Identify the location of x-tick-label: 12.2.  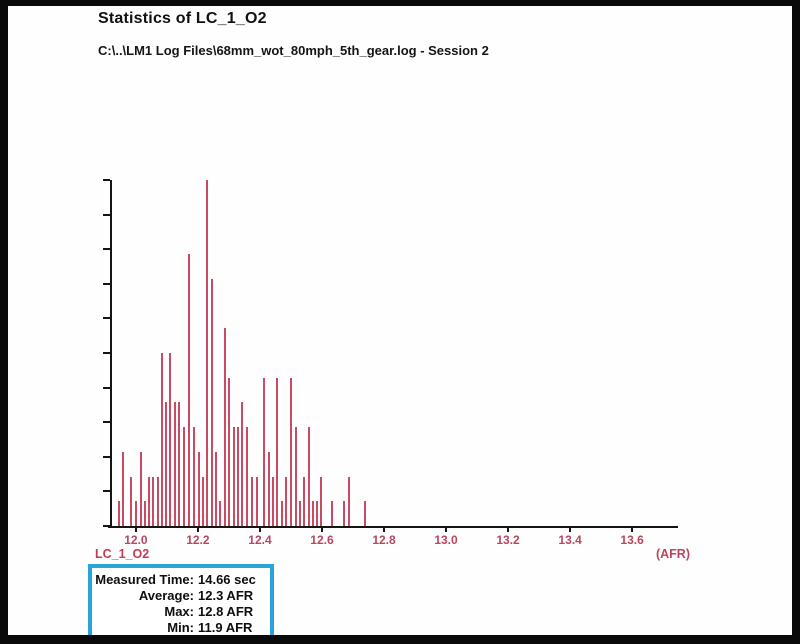
(198, 540).